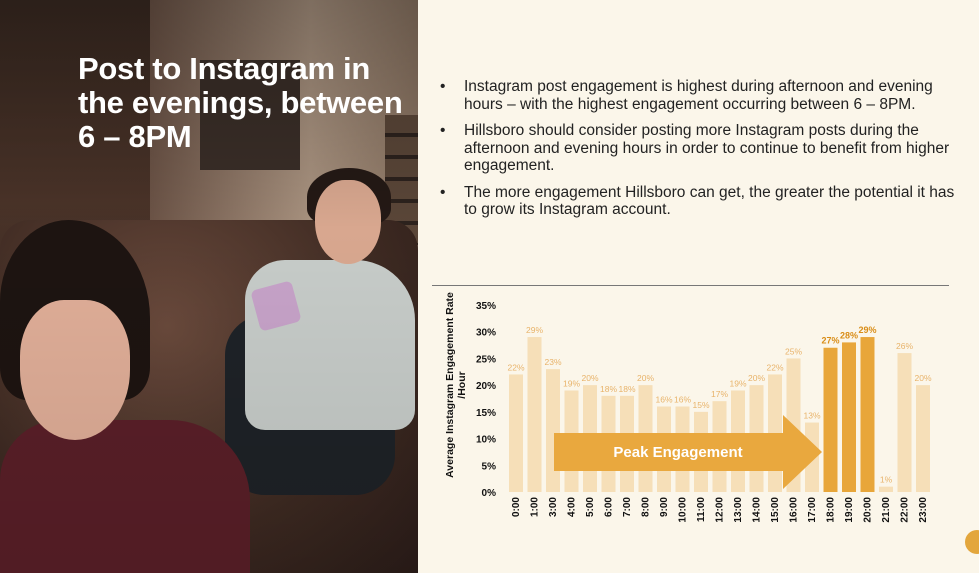  What do you see at coordinates (868, 510) in the screenshot?
I see `x-tick-label: 20:00` at bounding box center [868, 510].